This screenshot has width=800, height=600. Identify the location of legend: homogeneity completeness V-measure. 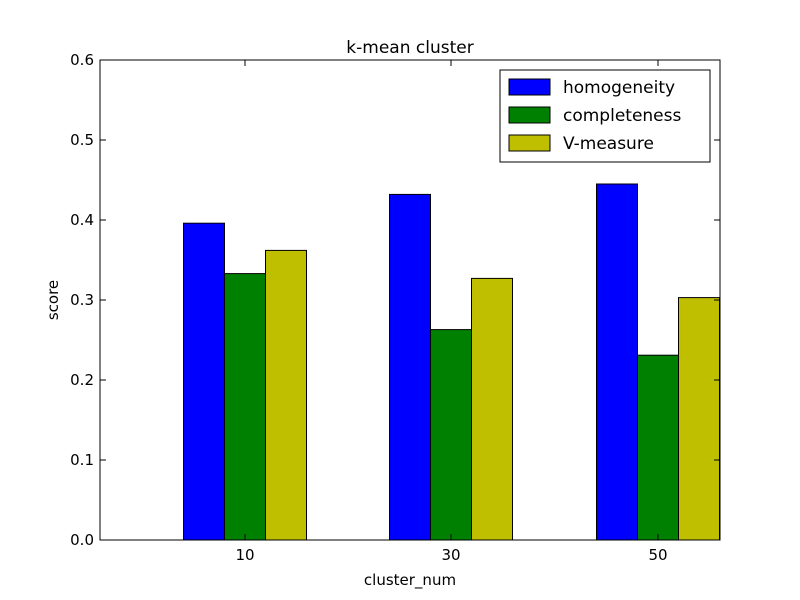
(605, 116).